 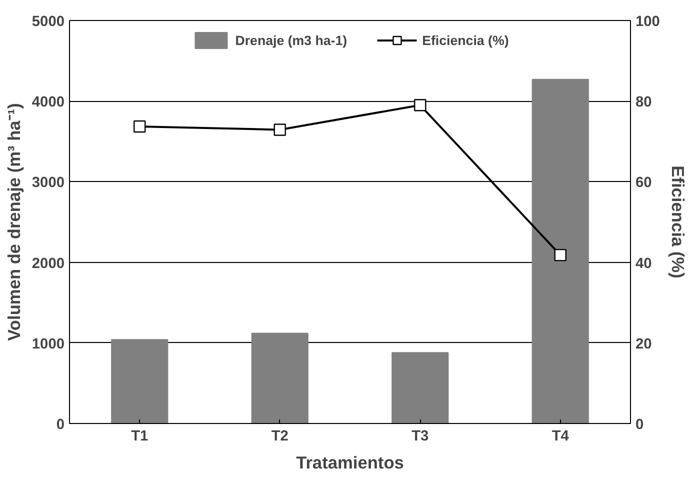 What do you see at coordinates (561, 436) in the screenshot?
I see `x-tick-label: T4` at bounding box center [561, 436].